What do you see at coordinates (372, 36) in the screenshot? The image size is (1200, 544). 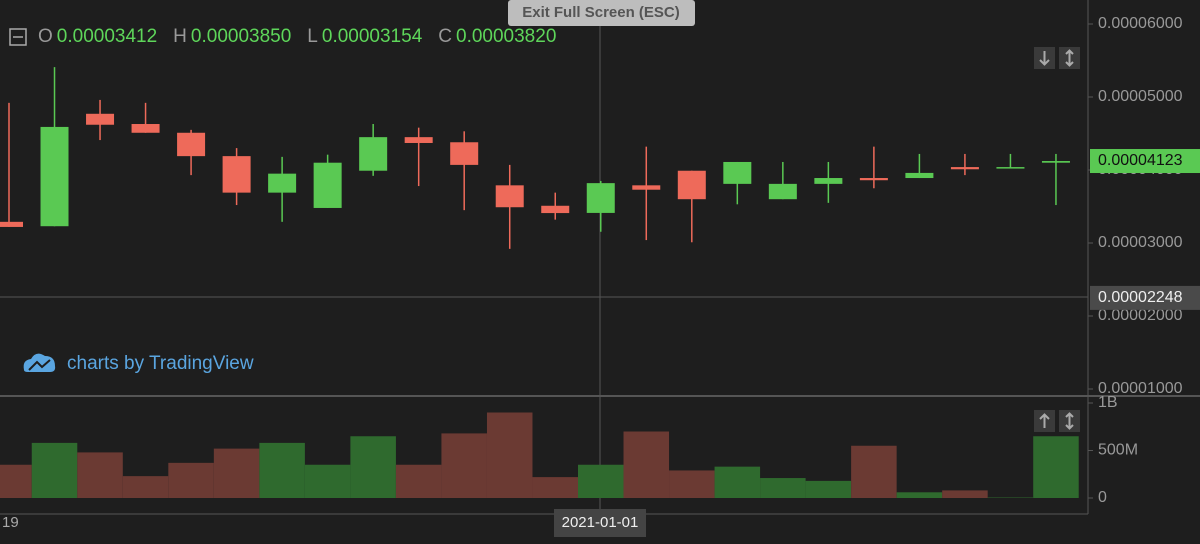 I see `ohlc-value: 0.00003154` at bounding box center [372, 36].